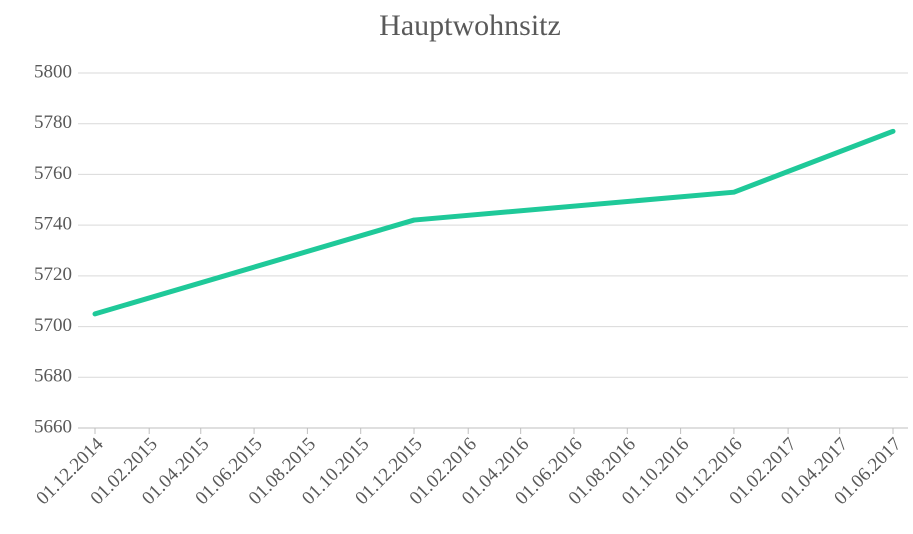 This screenshot has height=534, width=913. Describe the element at coordinates (53, 325) in the screenshot. I see `y-tick-label: 5700` at that location.